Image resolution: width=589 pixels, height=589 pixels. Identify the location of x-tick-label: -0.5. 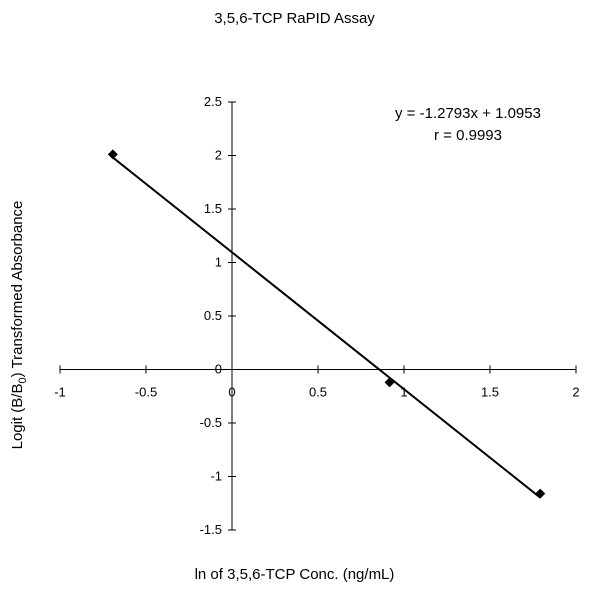
(146, 392).